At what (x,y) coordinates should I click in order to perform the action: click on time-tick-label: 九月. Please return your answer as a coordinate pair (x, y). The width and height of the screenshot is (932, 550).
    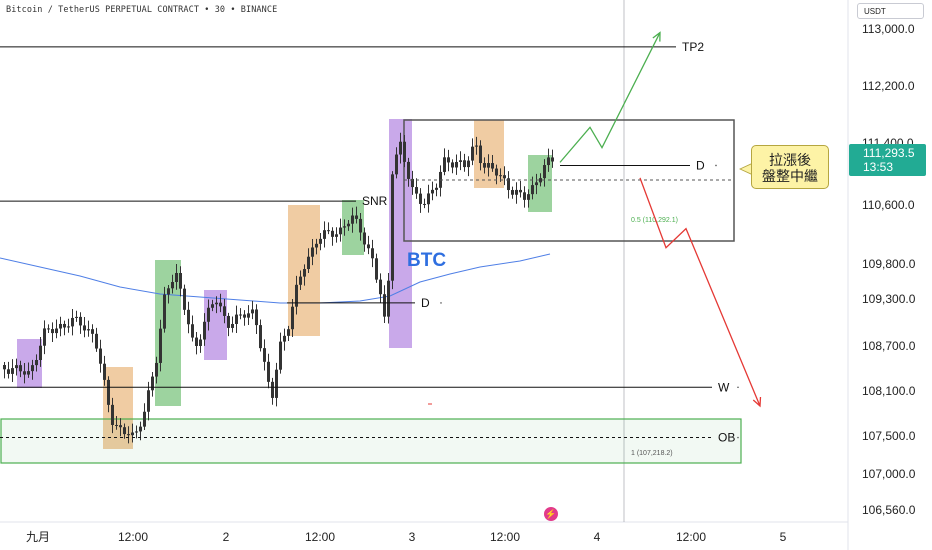
    Looking at the image, I should click on (38, 537).